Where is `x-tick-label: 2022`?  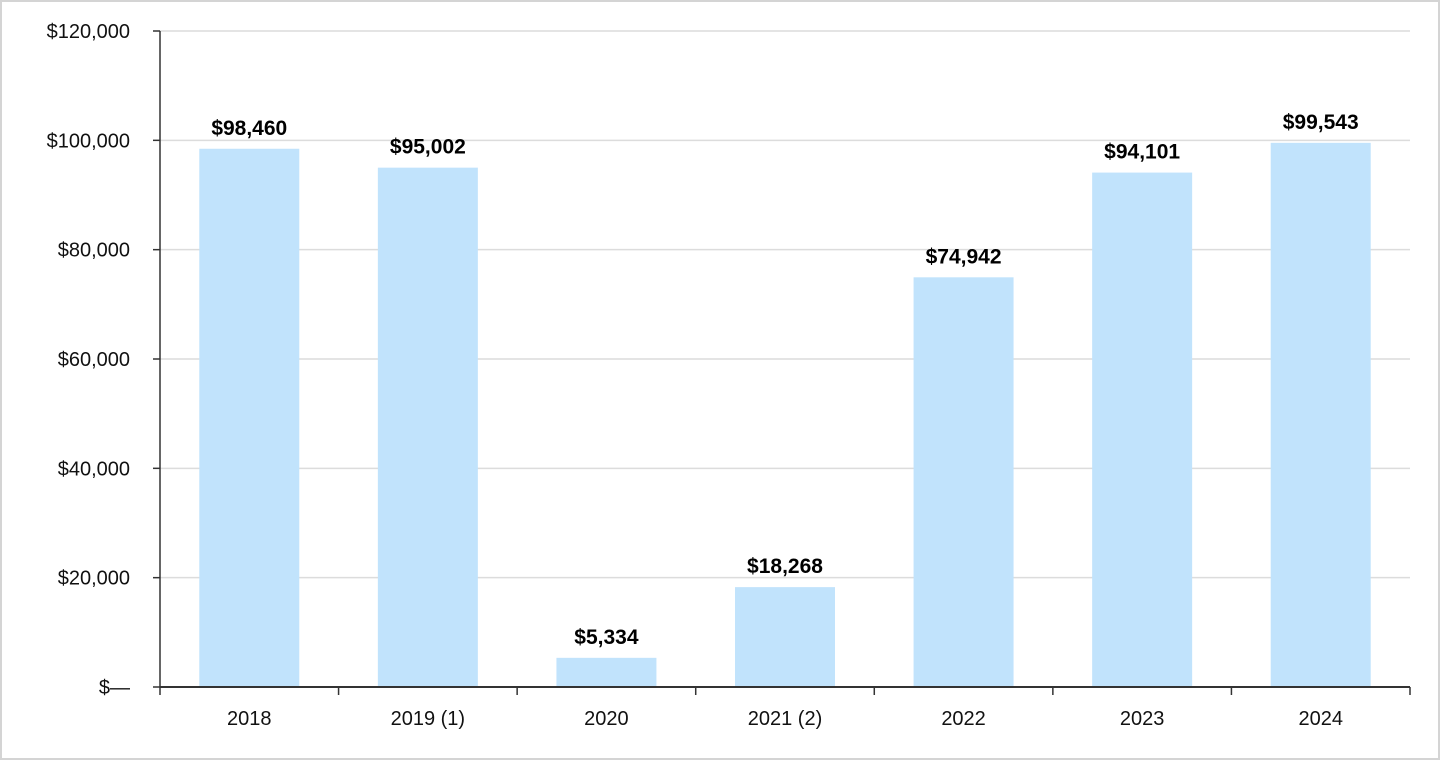 x-tick-label: 2022 is located at coordinates (963, 719).